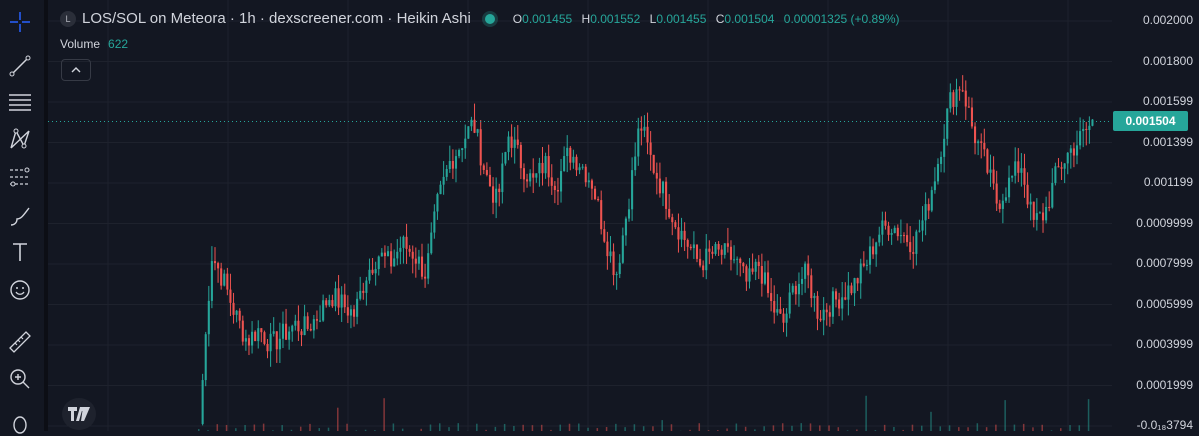 The width and height of the screenshot is (1199, 436). I want to click on tradingview-logo, so click(79, 414).